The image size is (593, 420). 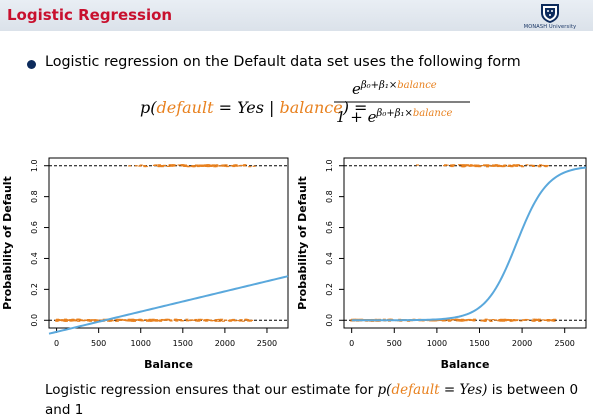 What do you see at coordinates (433, 113) in the screenshot?
I see `denominator-balance: balance` at bounding box center [433, 113].